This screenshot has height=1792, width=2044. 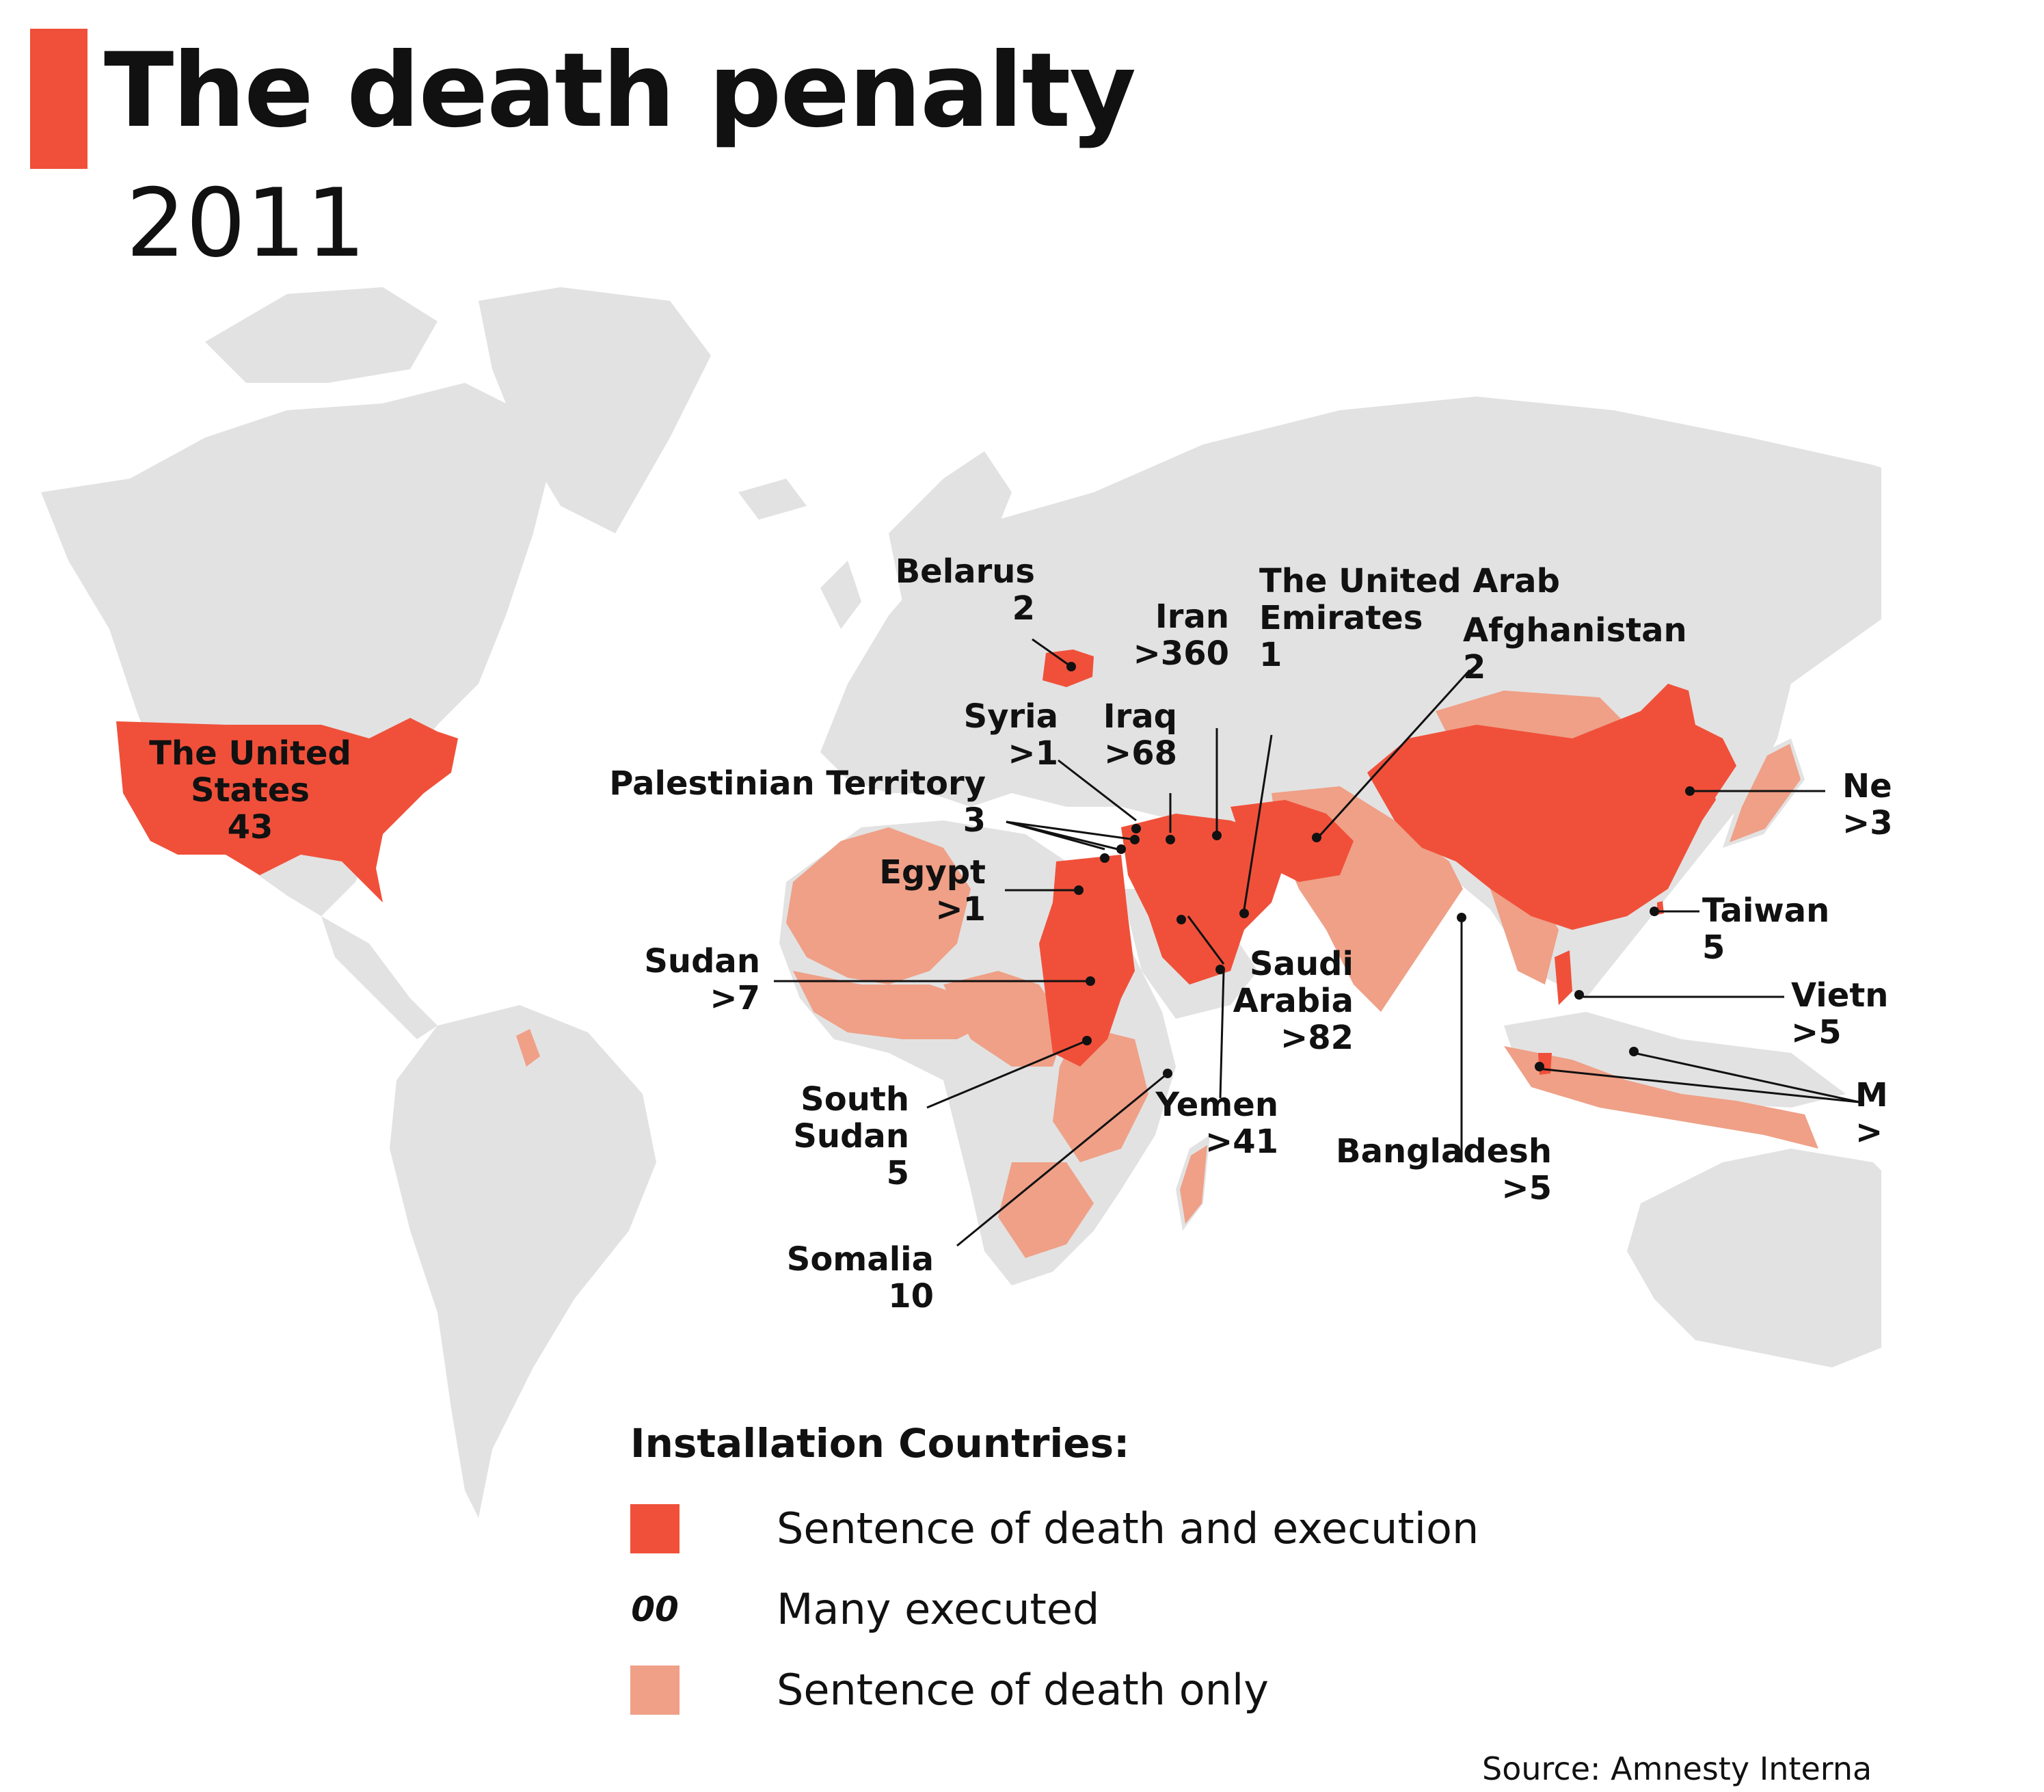 What do you see at coordinates (1292, 841) in the screenshot?
I see `iran-afghanistan-shape` at bounding box center [1292, 841].